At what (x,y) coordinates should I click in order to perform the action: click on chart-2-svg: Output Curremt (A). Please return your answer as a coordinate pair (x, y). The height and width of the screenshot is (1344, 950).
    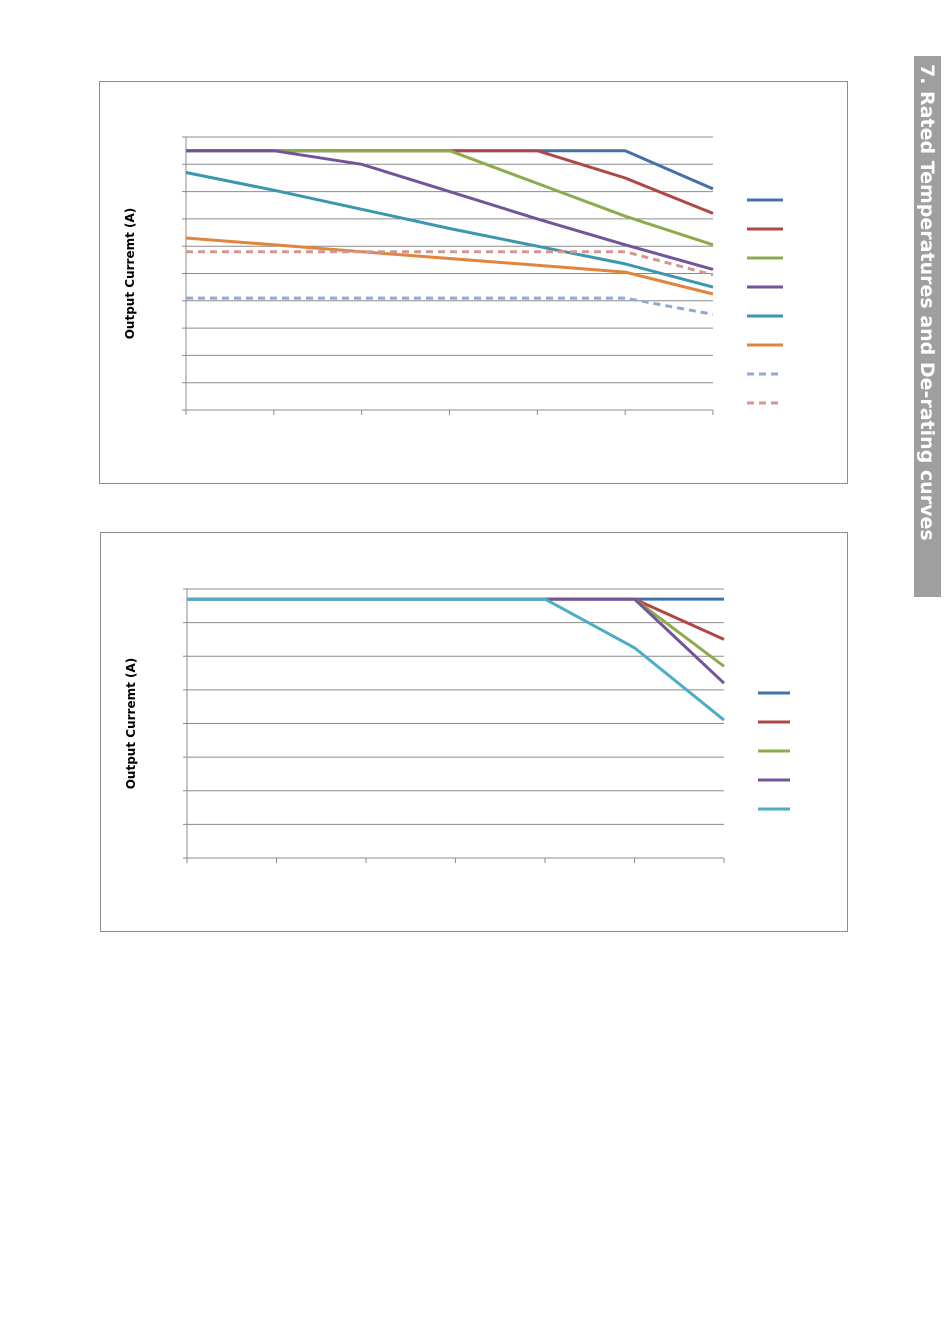
    Looking at the image, I should click on (457, 725).